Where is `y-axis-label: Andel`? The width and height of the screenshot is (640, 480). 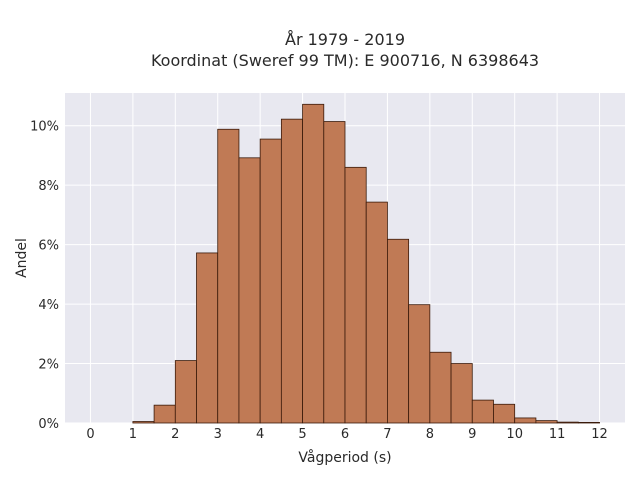
y-axis-label: Andel is located at coordinates (22, 258).